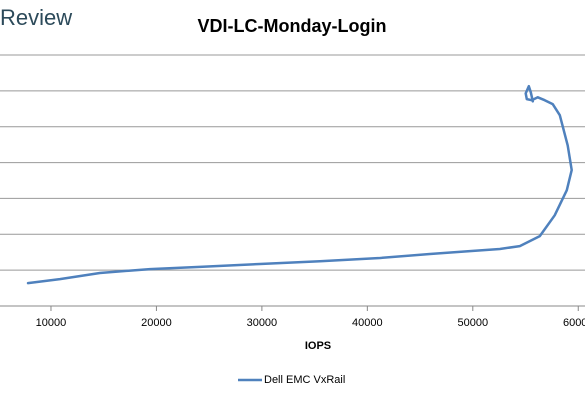 Image resolution: width=585 pixels, height=401 pixels. Describe the element at coordinates (318, 346) in the screenshot. I see `x-axis-label: IOPS` at that location.